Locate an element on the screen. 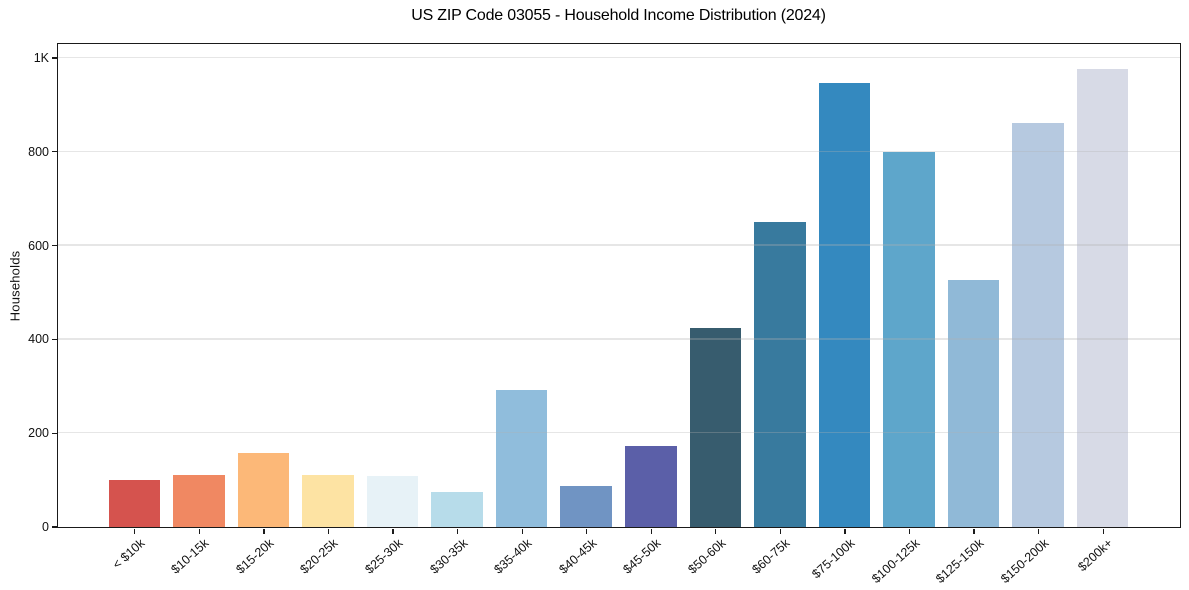  y-tick-label: 200 is located at coordinates (38, 433).